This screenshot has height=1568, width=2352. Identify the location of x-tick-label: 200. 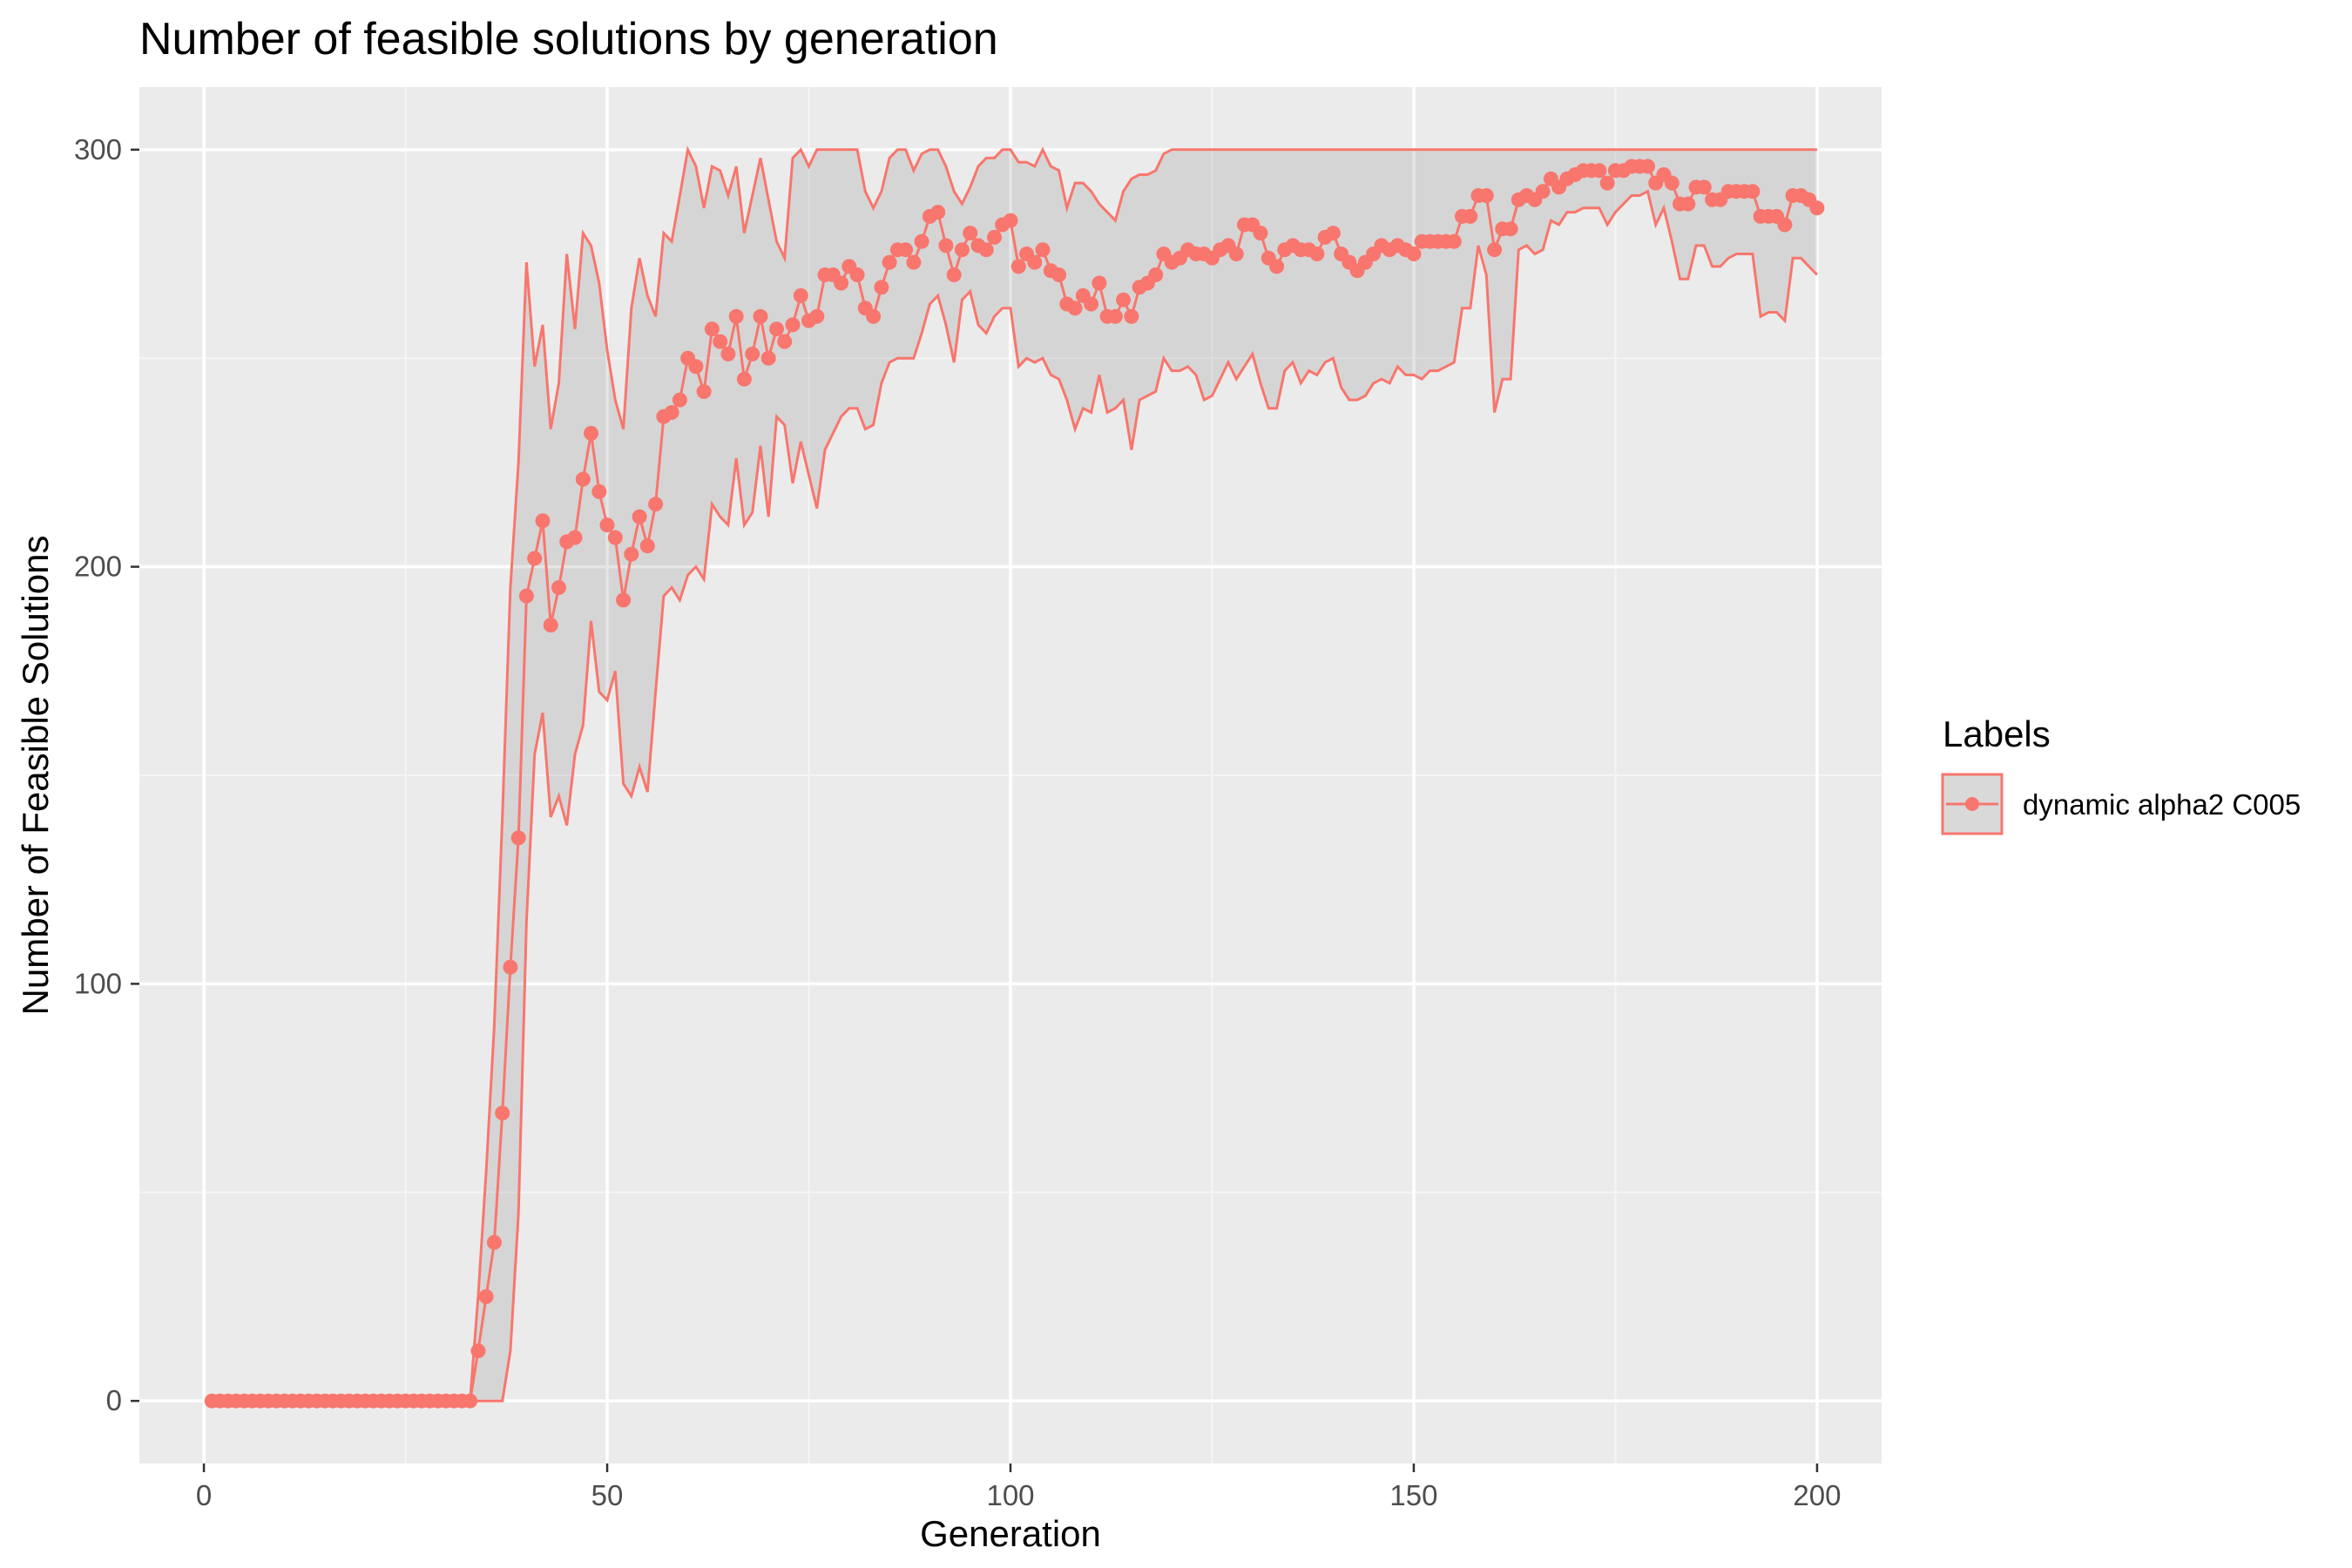
(1817, 1495).